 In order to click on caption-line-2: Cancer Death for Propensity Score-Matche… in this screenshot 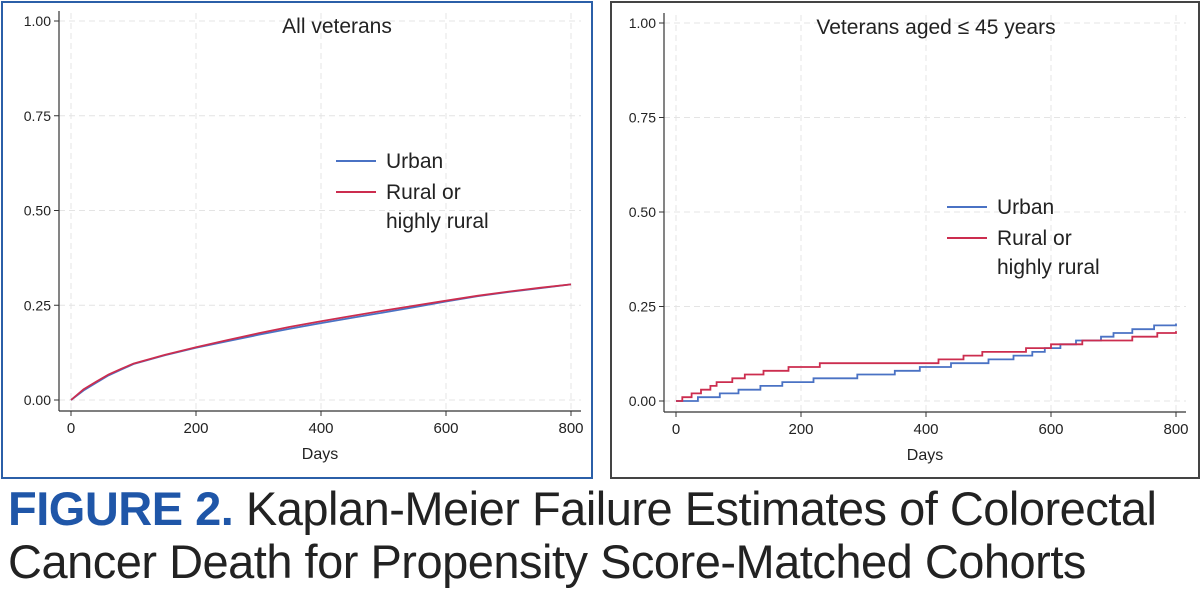, I will do `click(547, 561)`.